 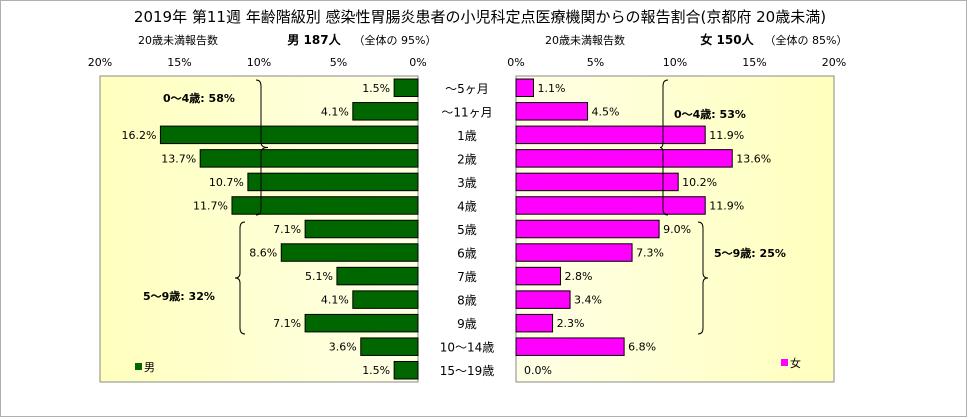 What do you see at coordinates (467, 371) in the screenshot?
I see `age-category-label: 15～19歳` at bounding box center [467, 371].